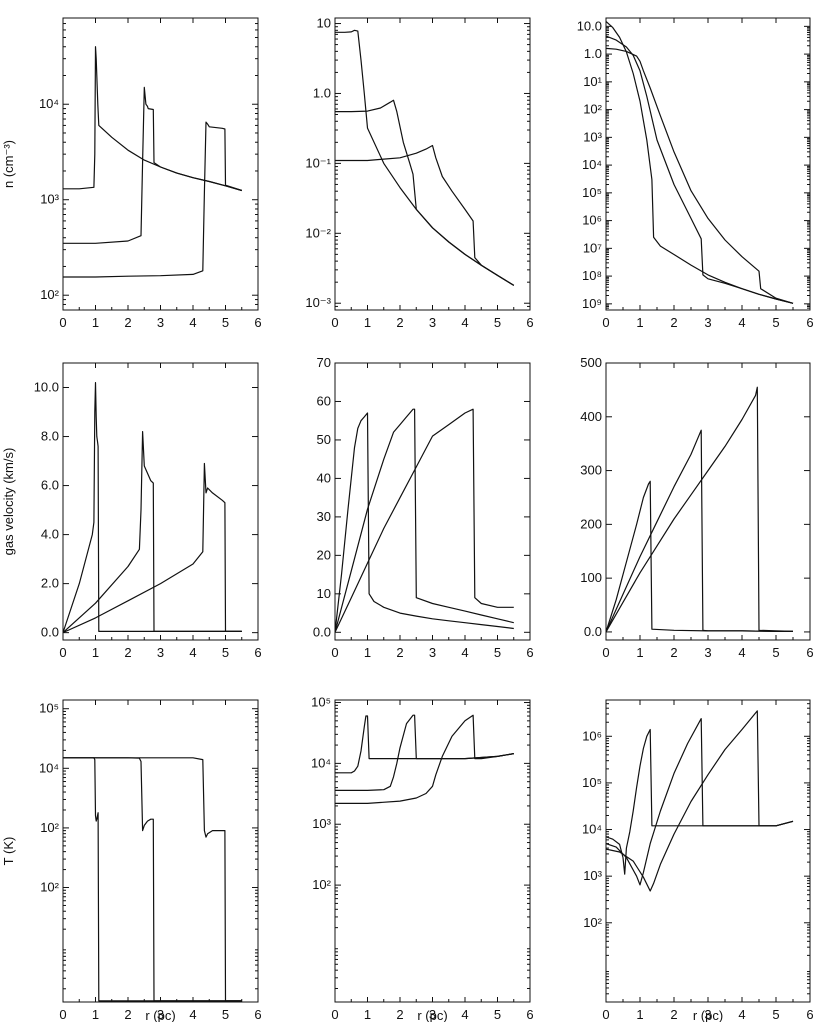 The width and height of the screenshot is (830, 1022). Describe the element at coordinates (591, 470) in the screenshot. I see `y-tick-label: 300` at that location.